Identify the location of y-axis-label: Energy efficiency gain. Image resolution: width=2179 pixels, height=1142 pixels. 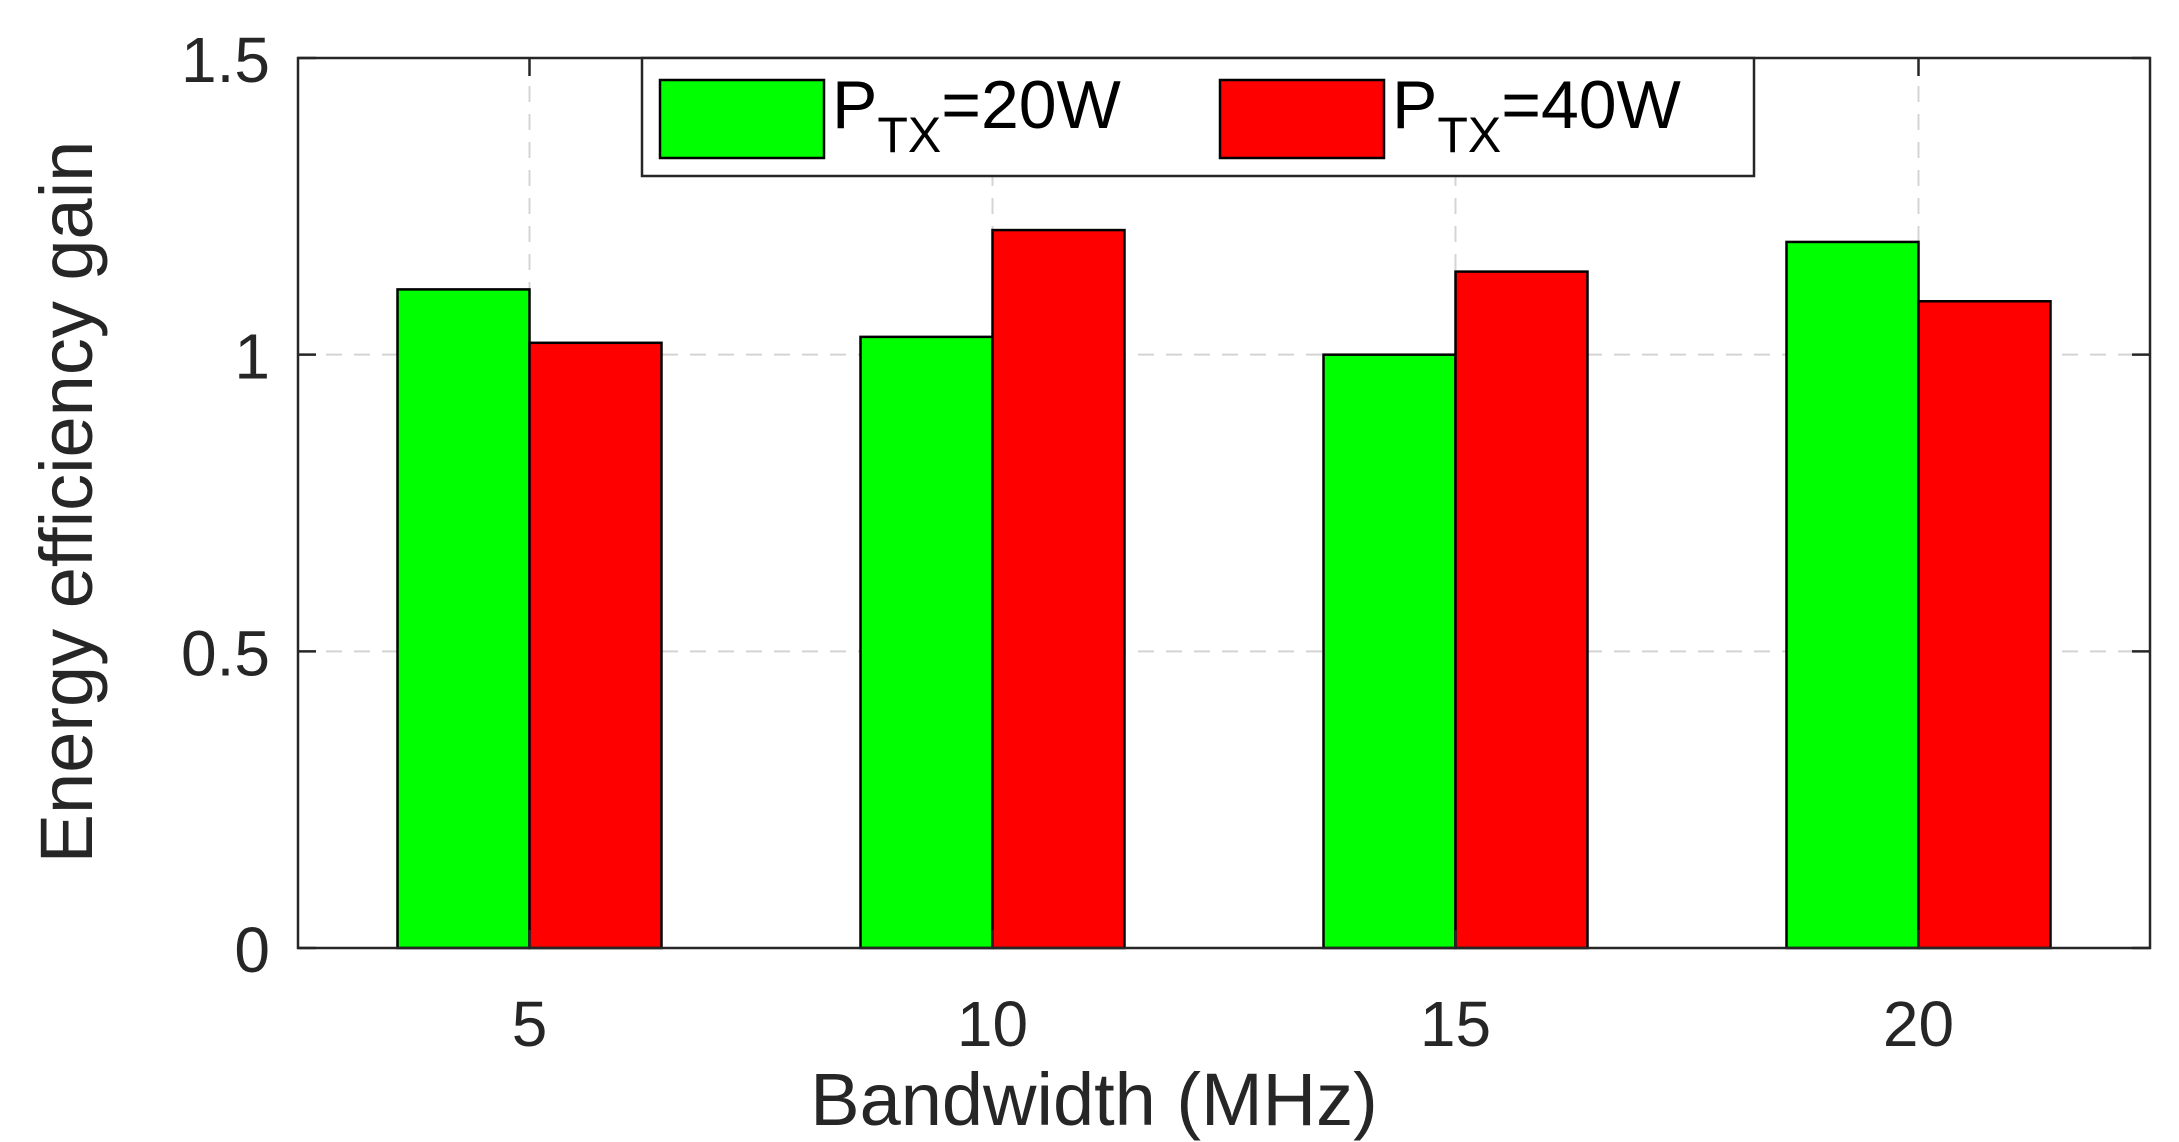
(66, 502).